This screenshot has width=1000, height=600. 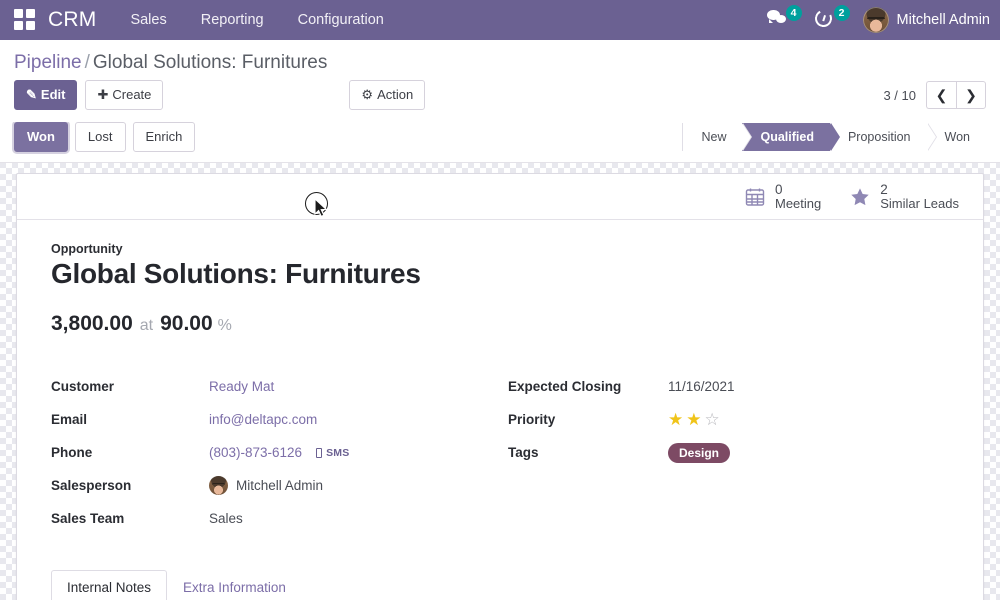 I want to click on priority-stars: ★ ★ ☆, so click(x=694, y=419).